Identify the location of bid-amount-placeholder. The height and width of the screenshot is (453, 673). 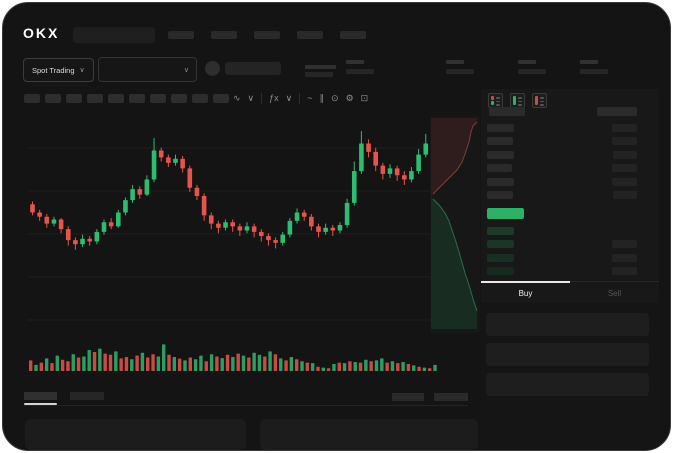
(624, 244).